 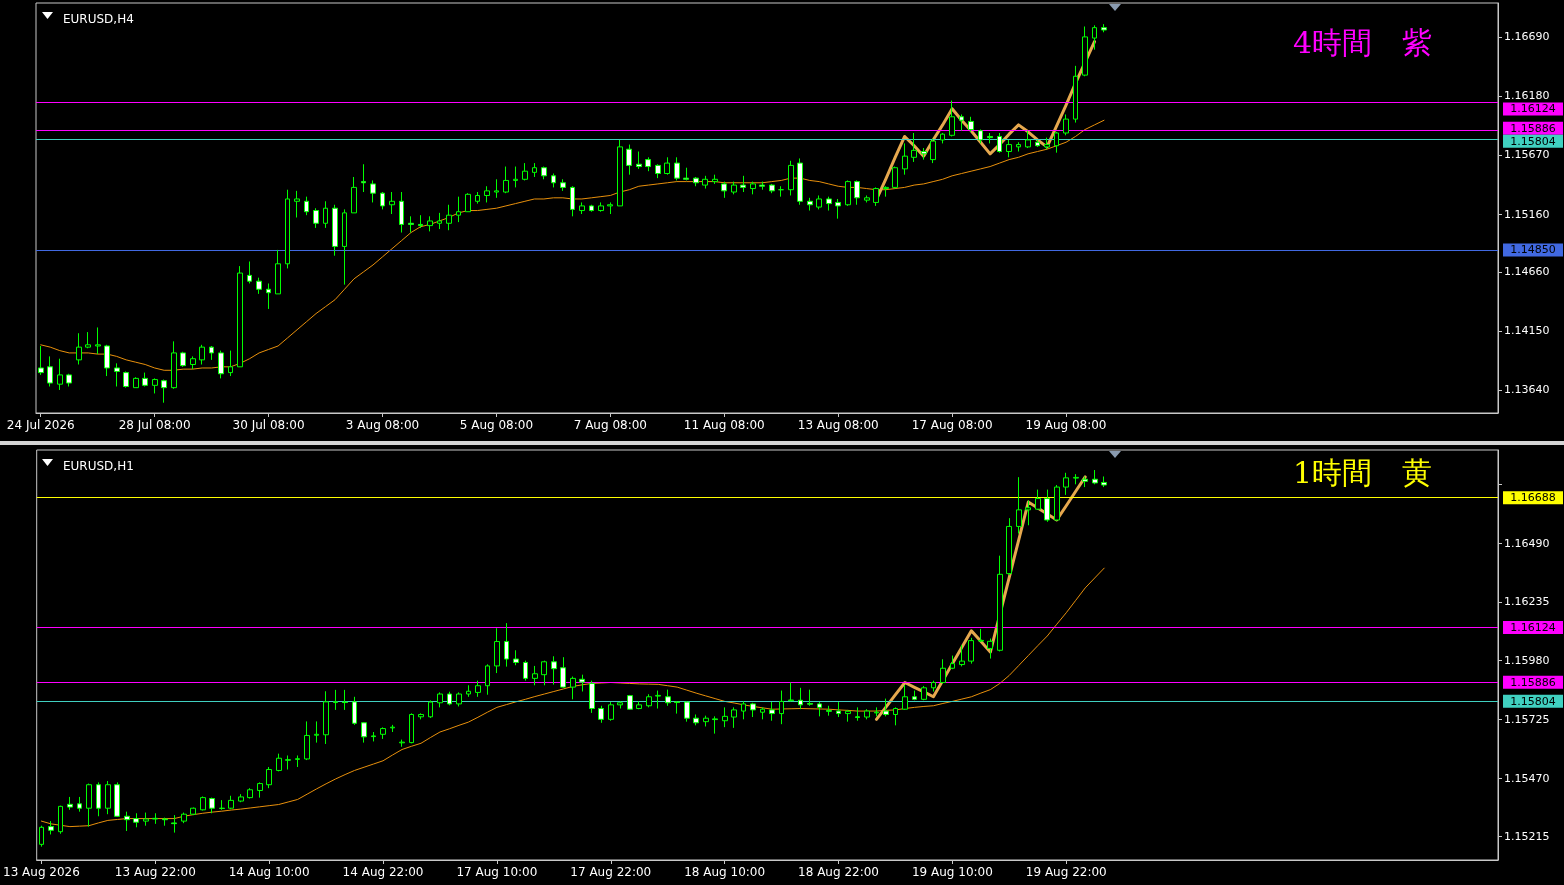 I want to click on x-tick-label: 11 Aug 08:00, so click(x=724, y=425).